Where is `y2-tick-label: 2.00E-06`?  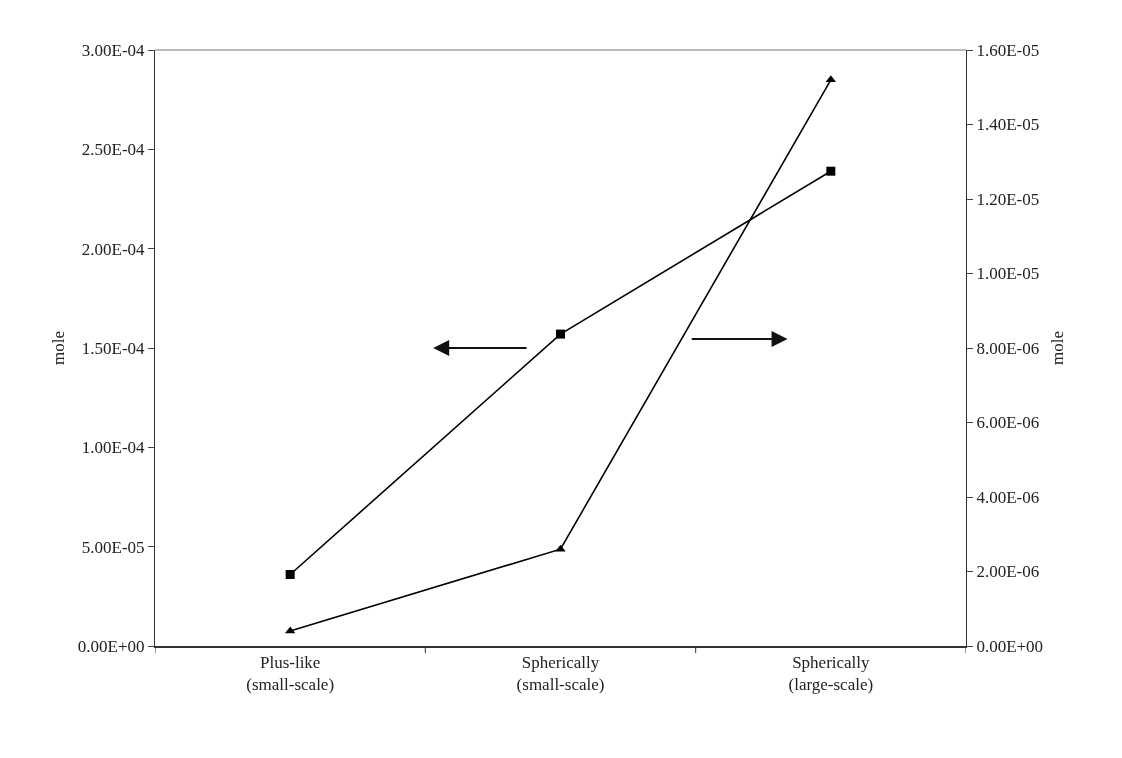
y2-tick-label: 2.00E-06 is located at coordinates (1008, 572).